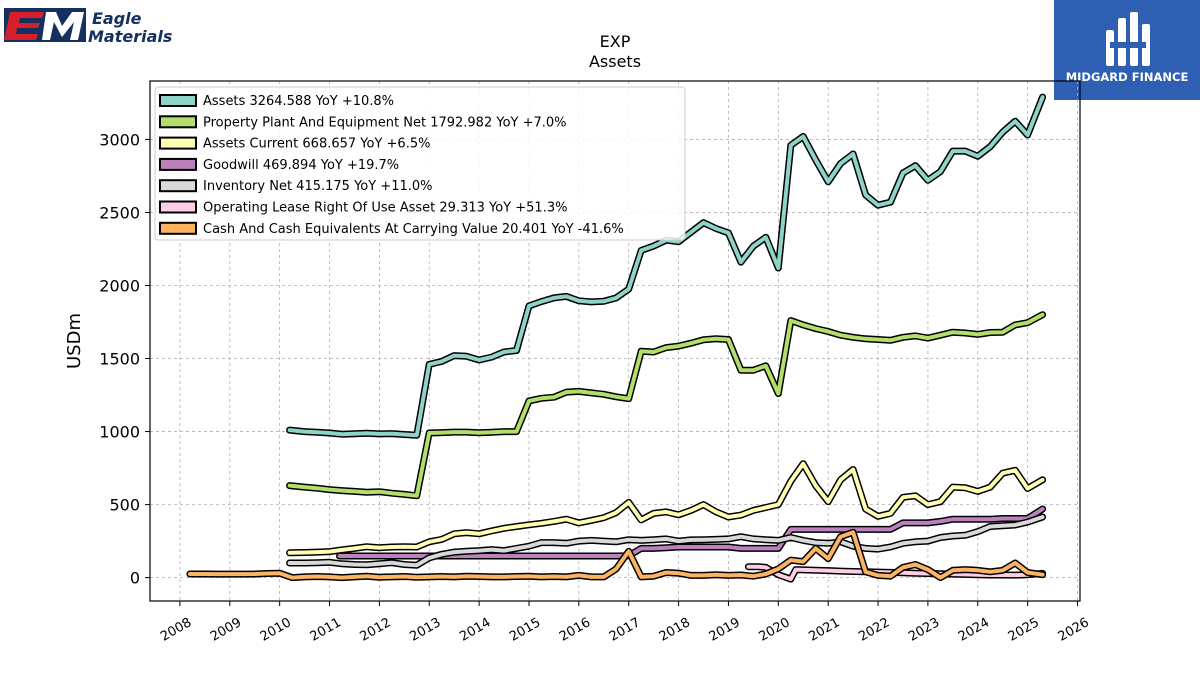 This screenshot has width=1200, height=675. I want to click on logo-text-eagle: Eagle, so click(117, 18).